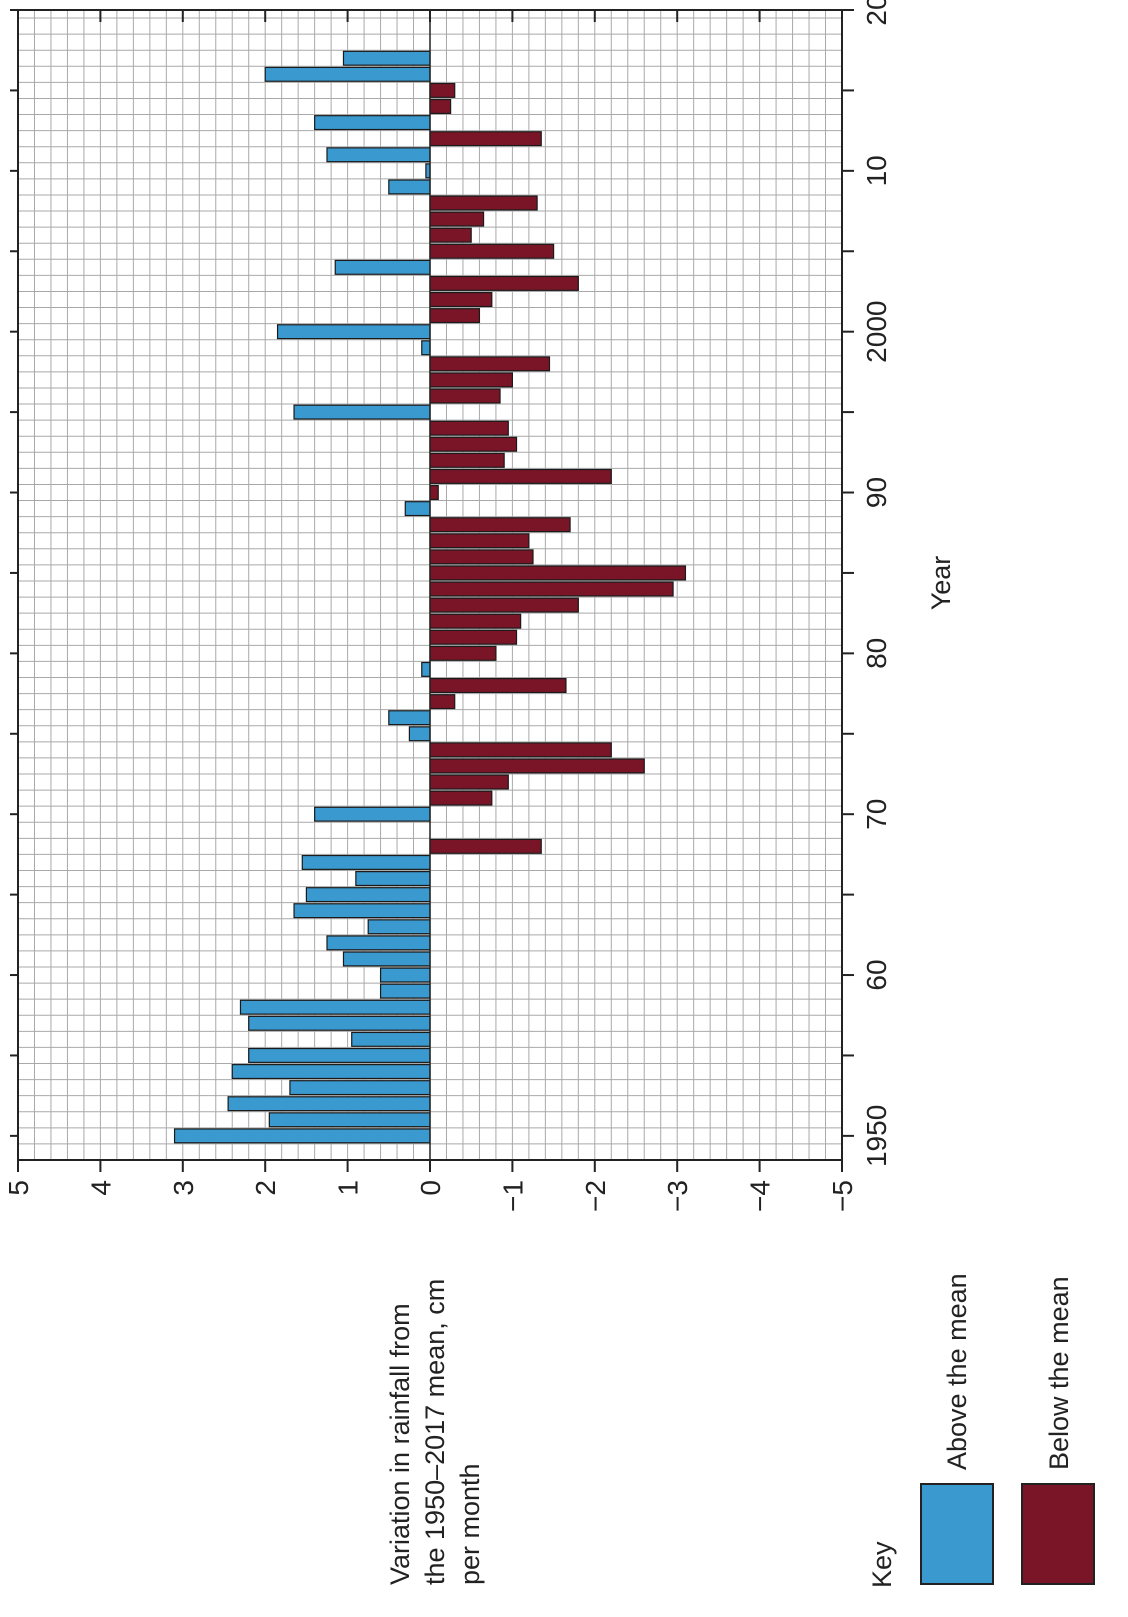 The image size is (1128, 1617). What do you see at coordinates (842, 1196) in the screenshot?
I see `value-tick-label: −5` at bounding box center [842, 1196].